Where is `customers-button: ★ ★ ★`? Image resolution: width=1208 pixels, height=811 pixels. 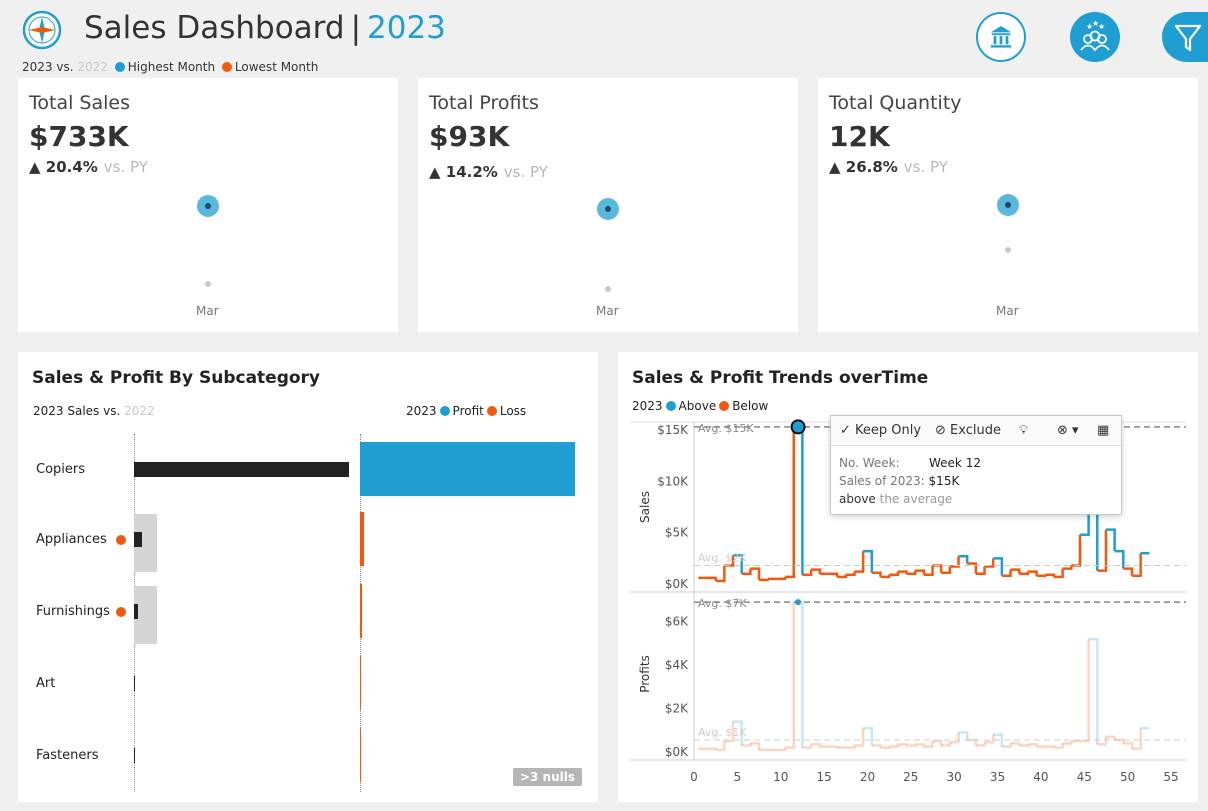 customers-button: ★ ★ ★ is located at coordinates (1095, 37).